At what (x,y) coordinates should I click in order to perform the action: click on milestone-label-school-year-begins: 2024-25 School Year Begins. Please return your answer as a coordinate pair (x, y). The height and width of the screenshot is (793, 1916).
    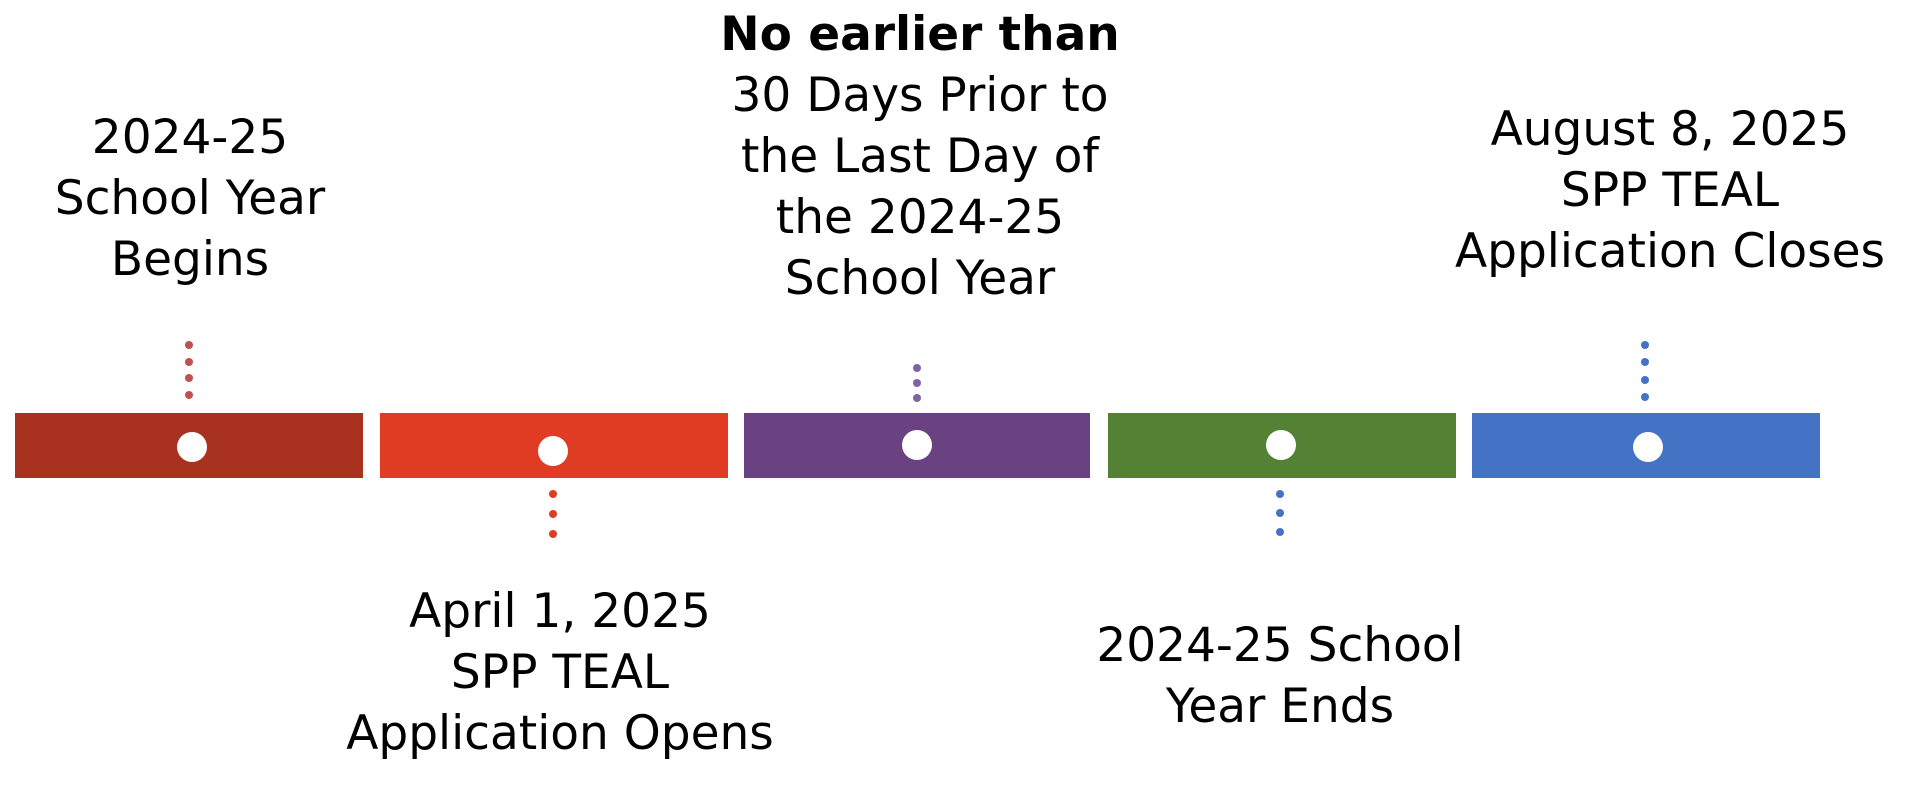
    Looking at the image, I should click on (190, 198).